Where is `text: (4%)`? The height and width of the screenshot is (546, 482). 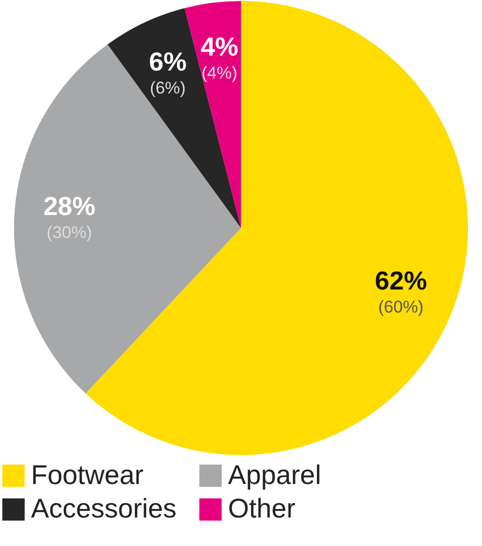 text: (4%) is located at coordinates (219, 72).